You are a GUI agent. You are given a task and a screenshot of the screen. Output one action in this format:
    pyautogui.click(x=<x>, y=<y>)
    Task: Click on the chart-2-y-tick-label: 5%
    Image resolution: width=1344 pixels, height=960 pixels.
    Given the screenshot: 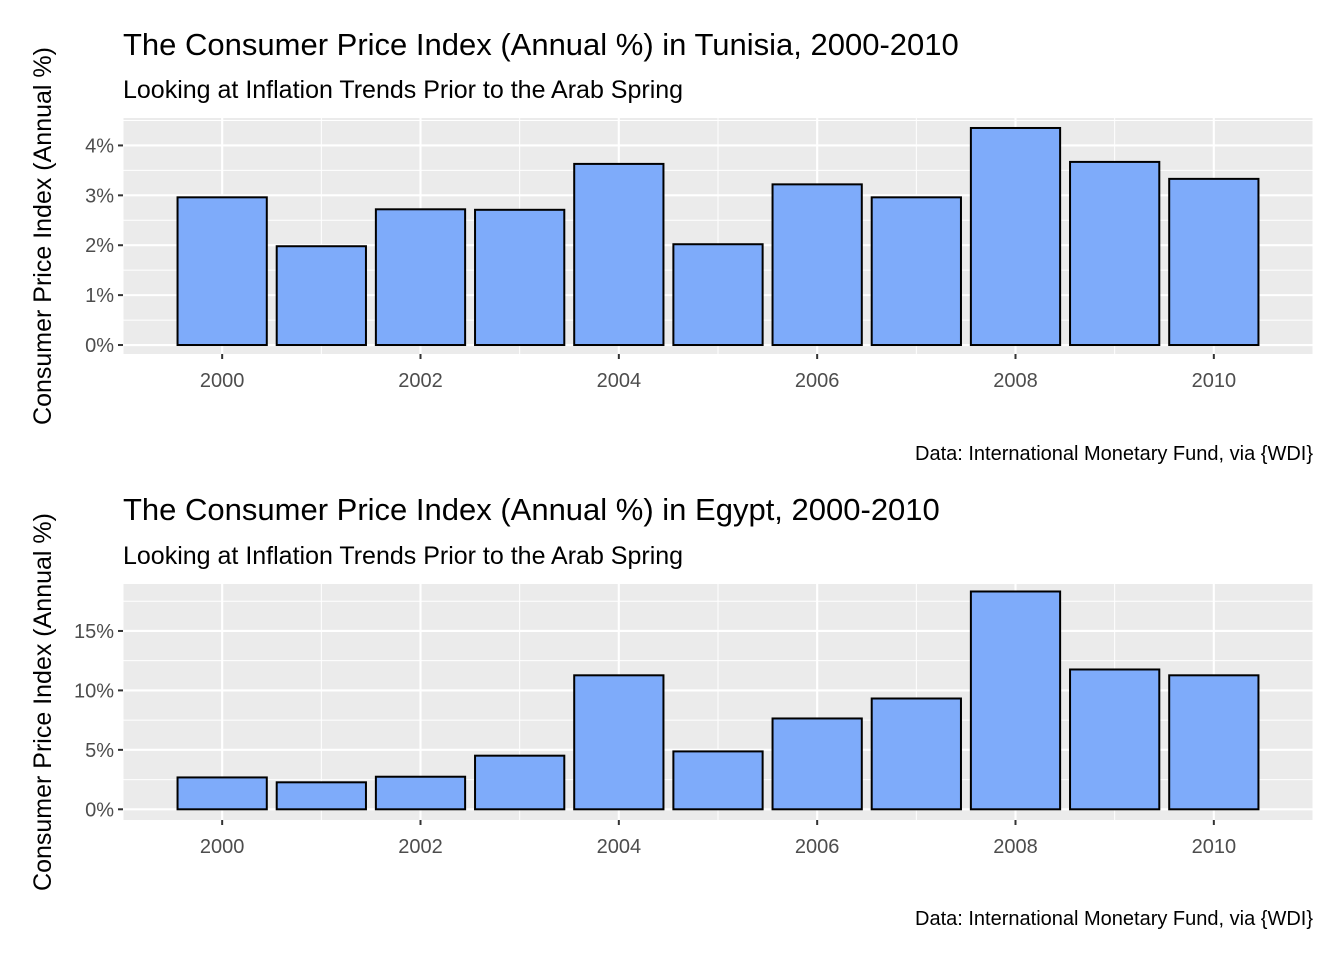 What is the action you would take?
    pyautogui.click(x=99, y=751)
    